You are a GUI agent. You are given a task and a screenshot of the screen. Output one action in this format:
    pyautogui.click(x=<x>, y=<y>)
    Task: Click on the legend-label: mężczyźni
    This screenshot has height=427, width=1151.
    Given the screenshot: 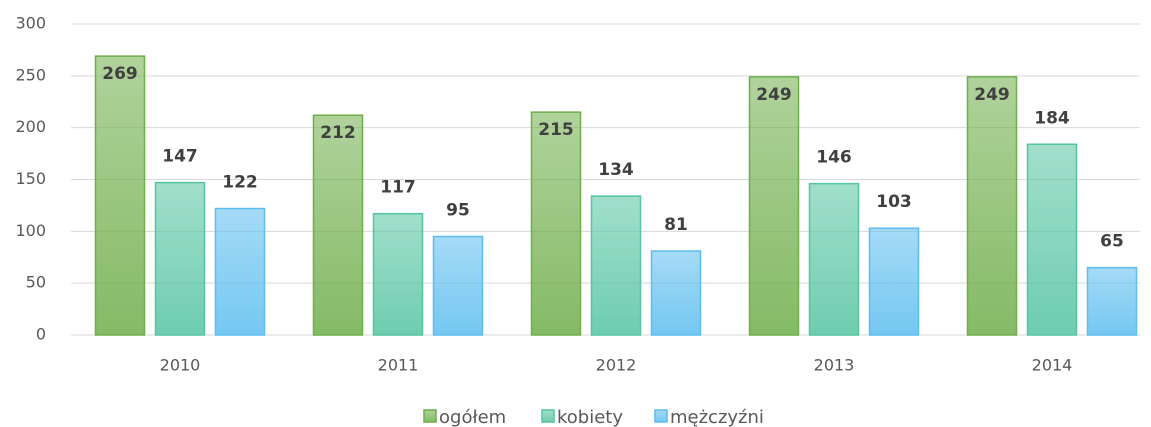 What is the action you would take?
    pyautogui.click(x=717, y=417)
    